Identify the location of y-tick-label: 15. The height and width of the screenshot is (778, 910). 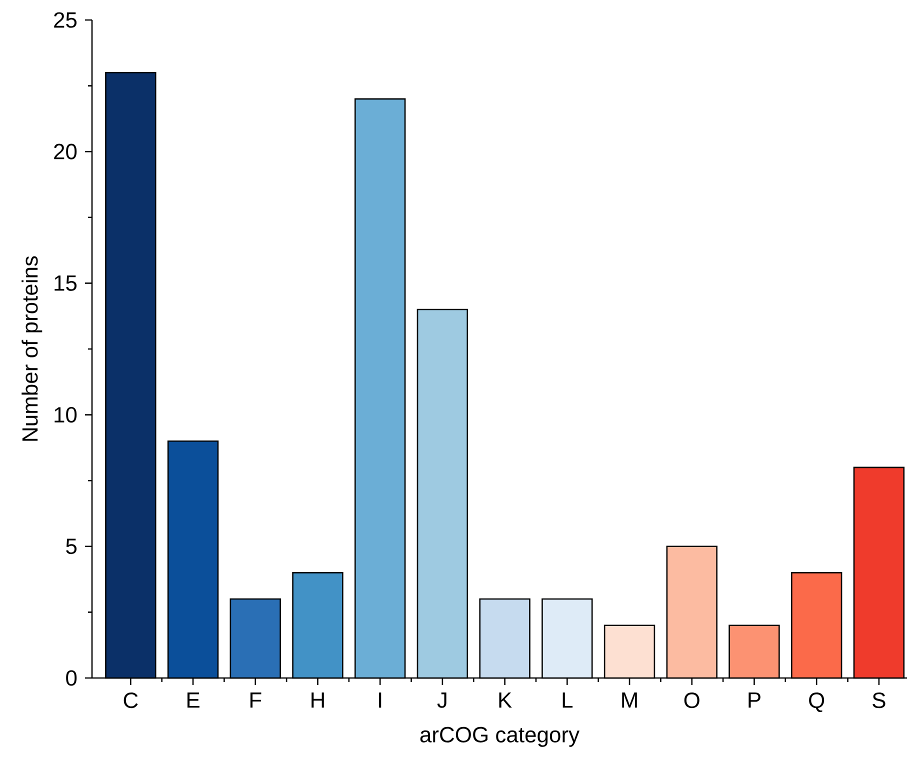
(65, 283).